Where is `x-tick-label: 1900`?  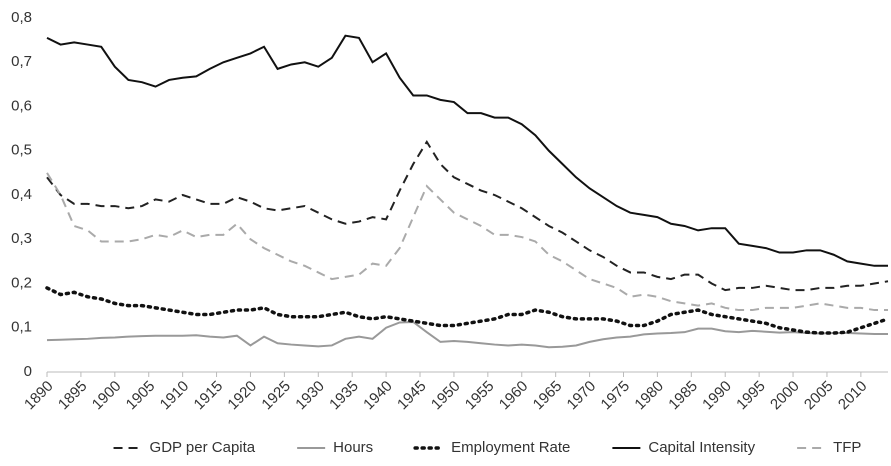
x-tick-label: 1900 is located at coordinates (107, 396).